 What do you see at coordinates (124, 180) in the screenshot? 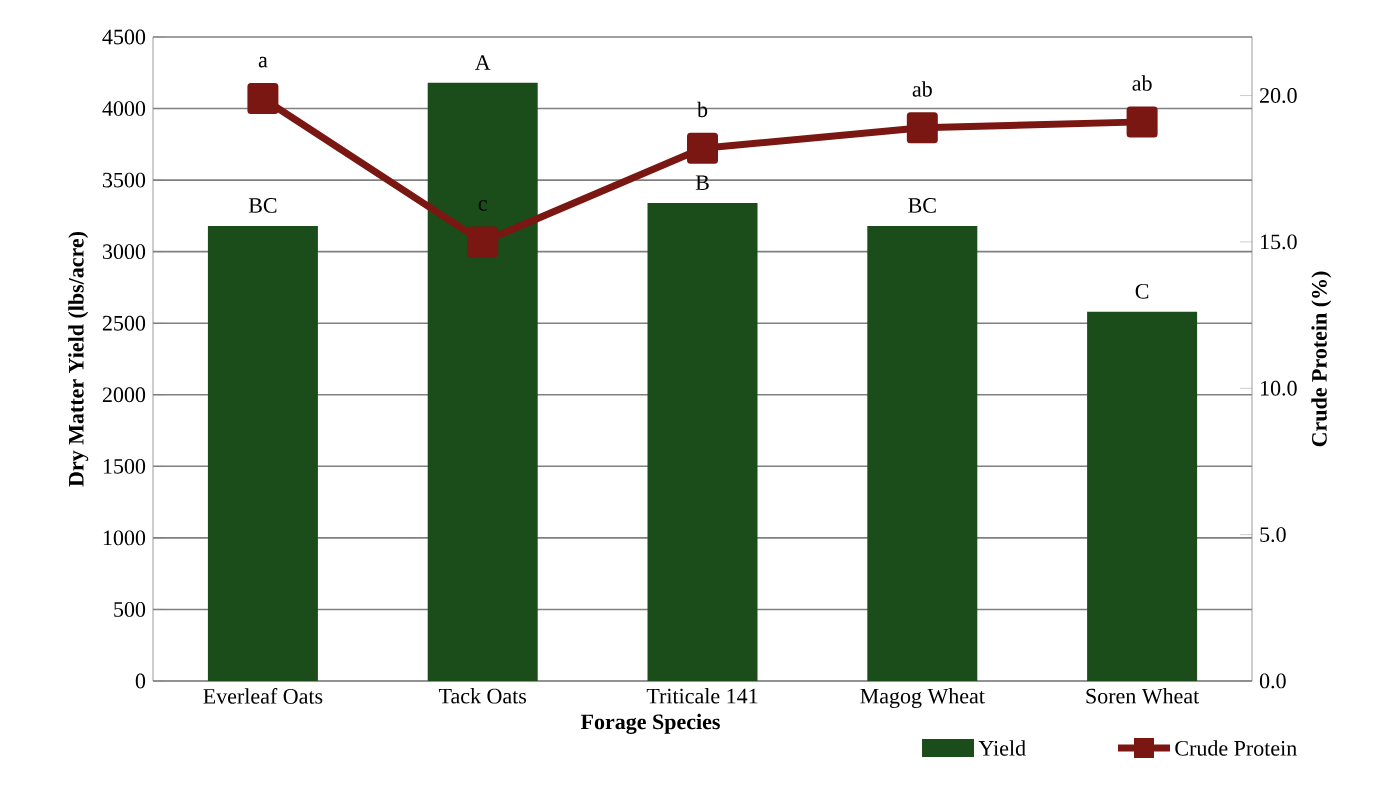
I see `y-tick-label: 3500` at bounding box center [124, 180].